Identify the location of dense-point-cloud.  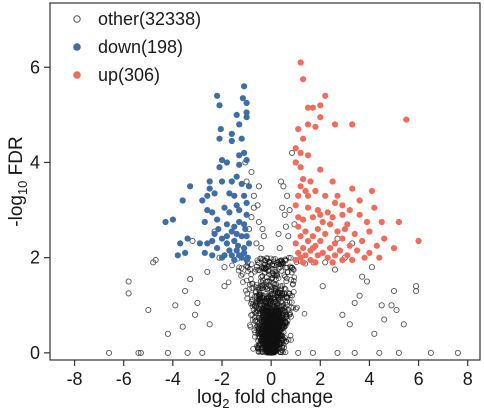
(271, 305).